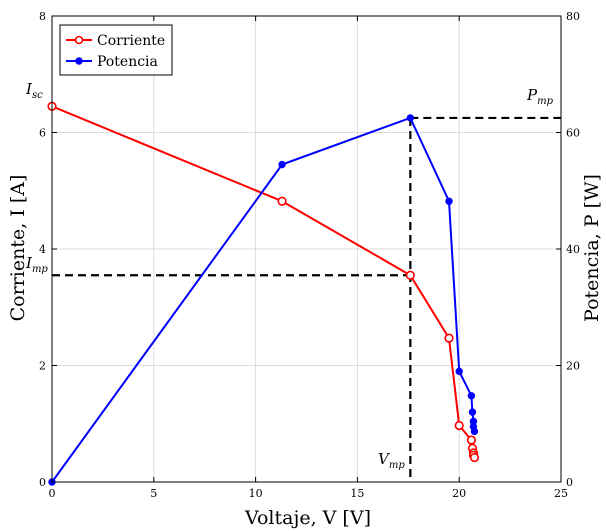 The width and height of the screenshot is (606, 531). What do you see at coordinates (42, 366) in the screenshot?
I see `y-tick-label: 2` at bounding box center [42, 366].